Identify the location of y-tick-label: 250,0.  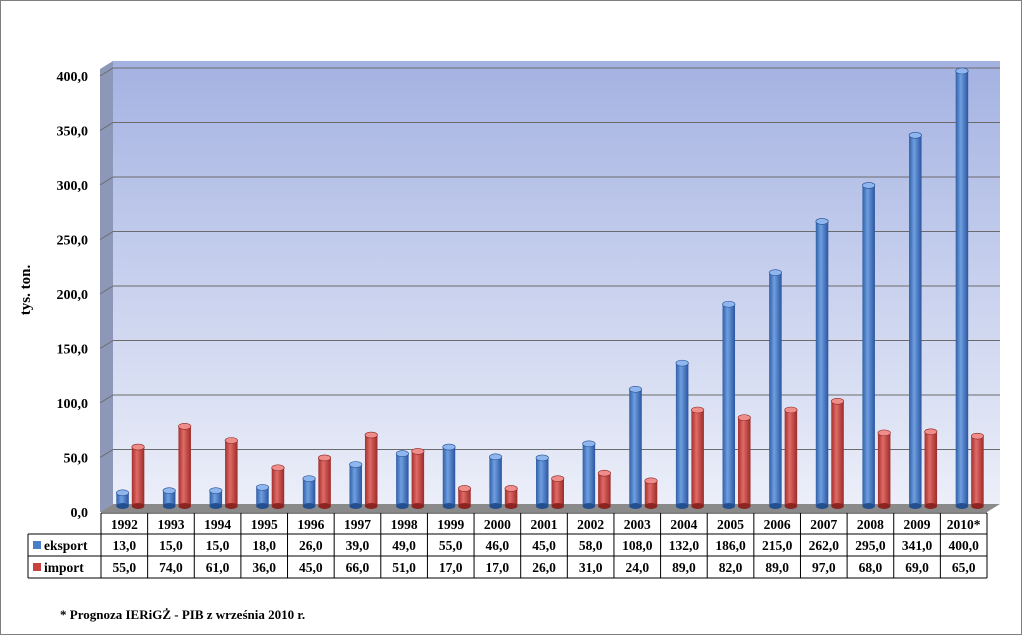
(73, 241).